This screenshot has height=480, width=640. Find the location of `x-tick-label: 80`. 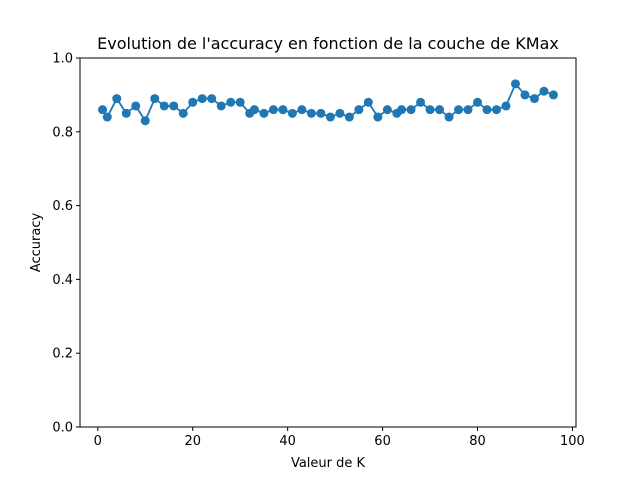

x-tick-label: 80 is located at coordinates (477, 441).